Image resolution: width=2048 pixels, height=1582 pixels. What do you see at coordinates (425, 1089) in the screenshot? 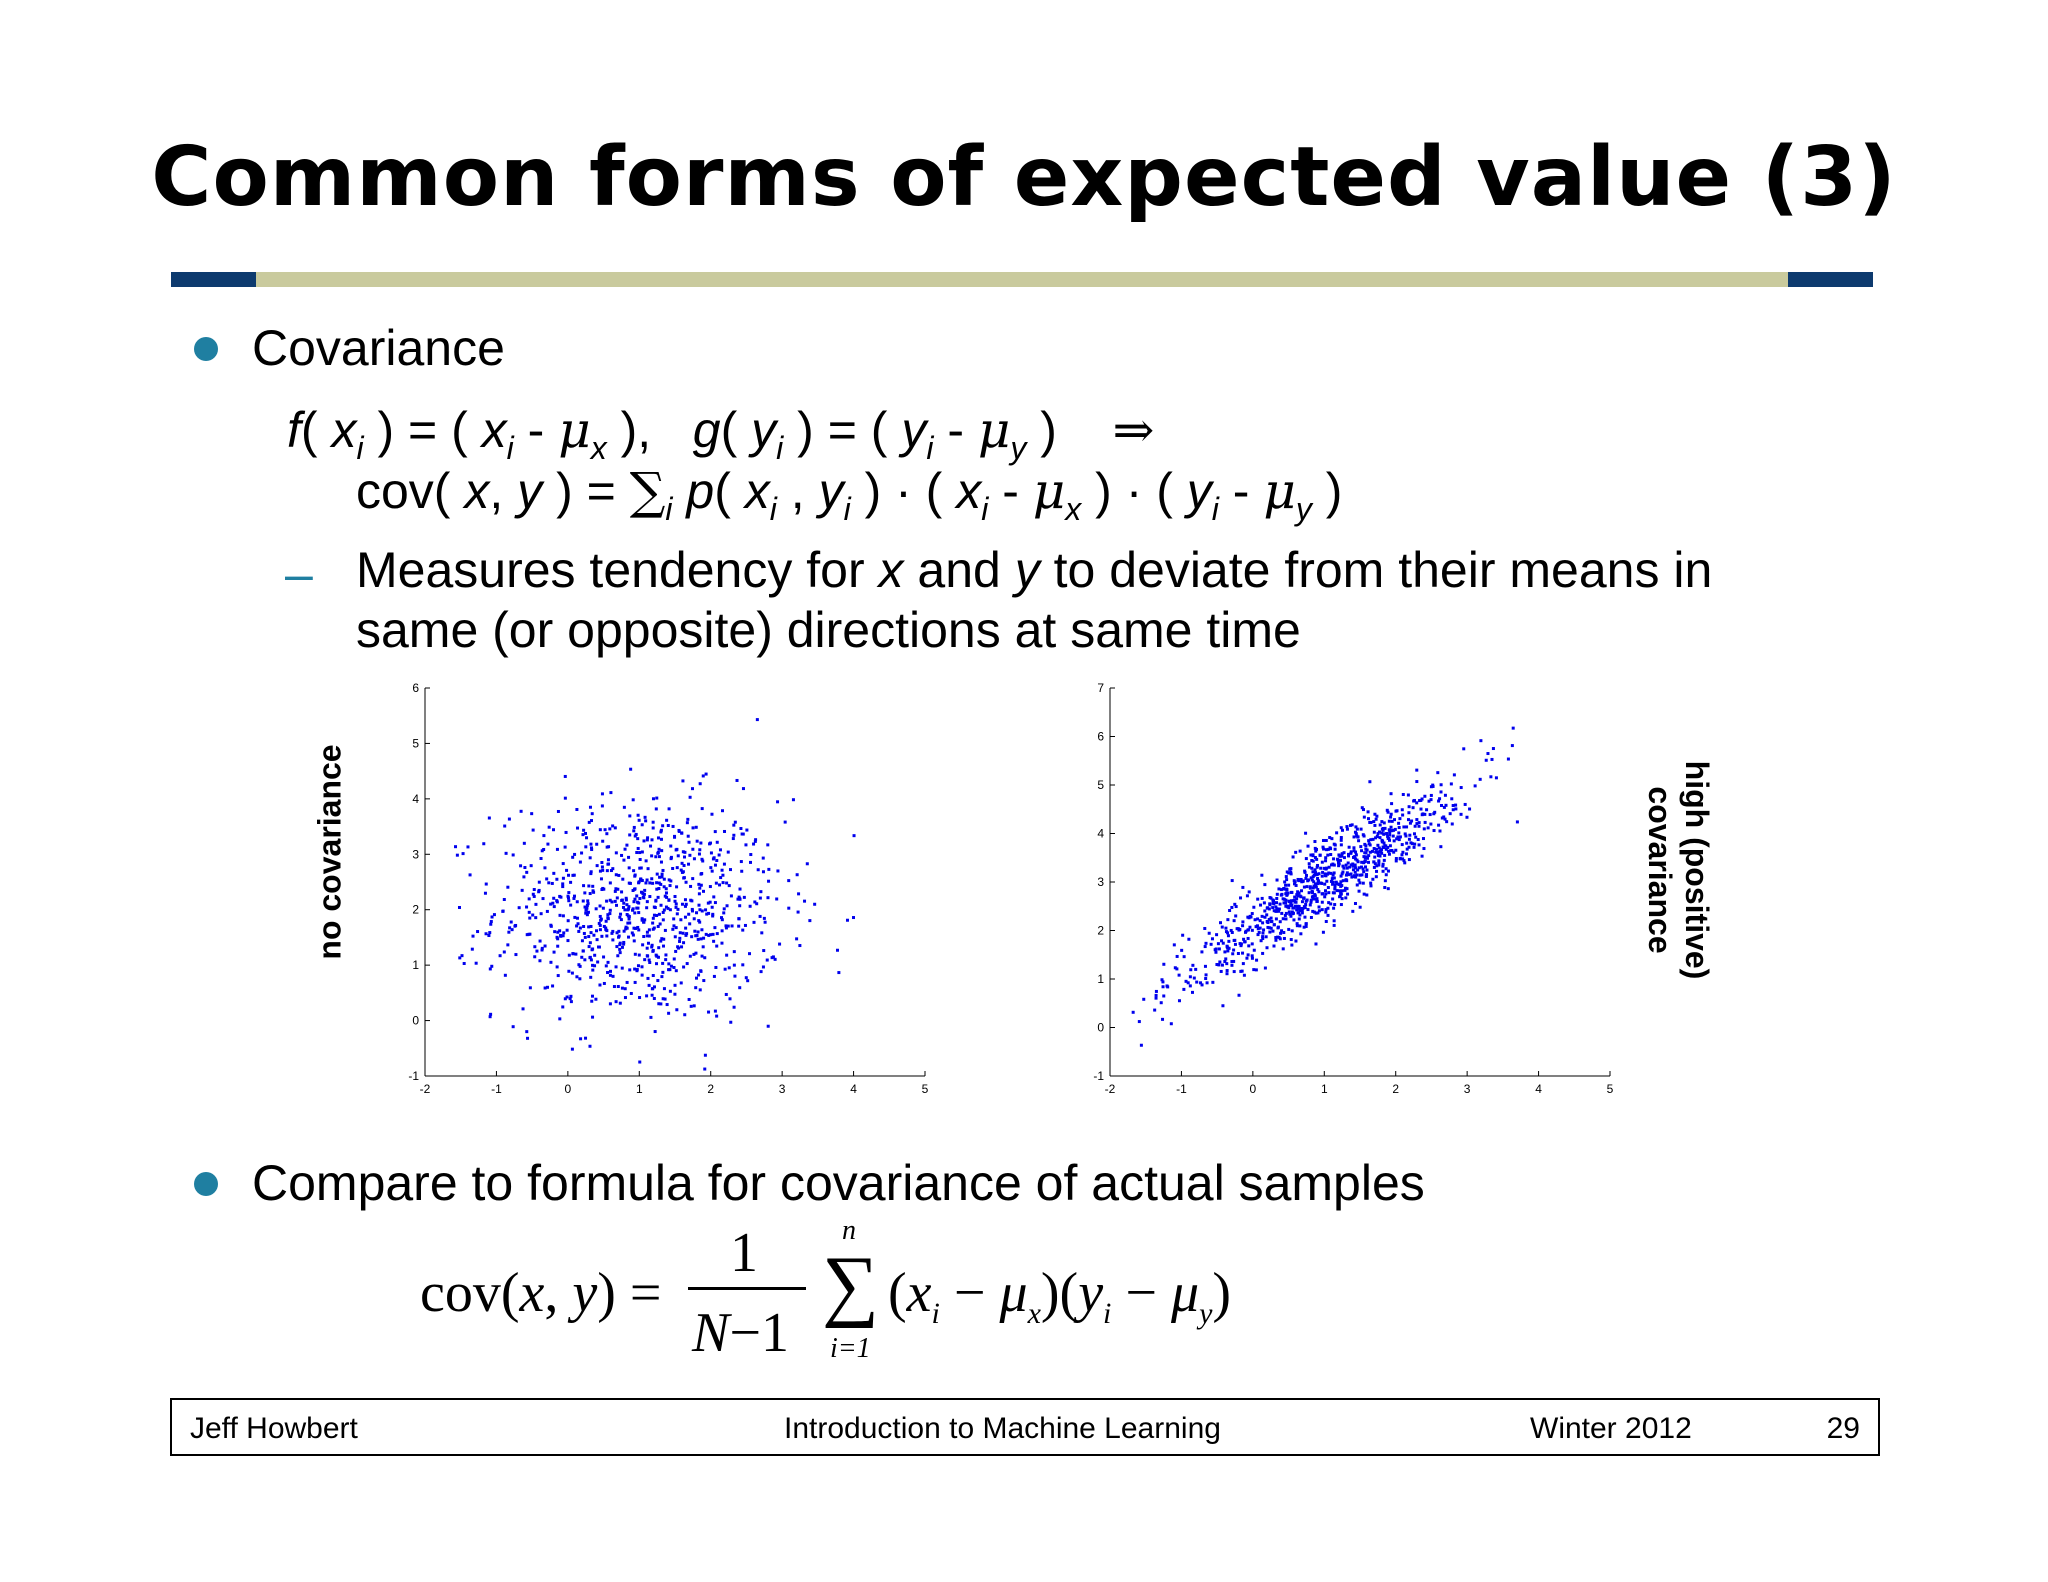
I see `x-tick-label: -2` at bounding box center [425, 1089].